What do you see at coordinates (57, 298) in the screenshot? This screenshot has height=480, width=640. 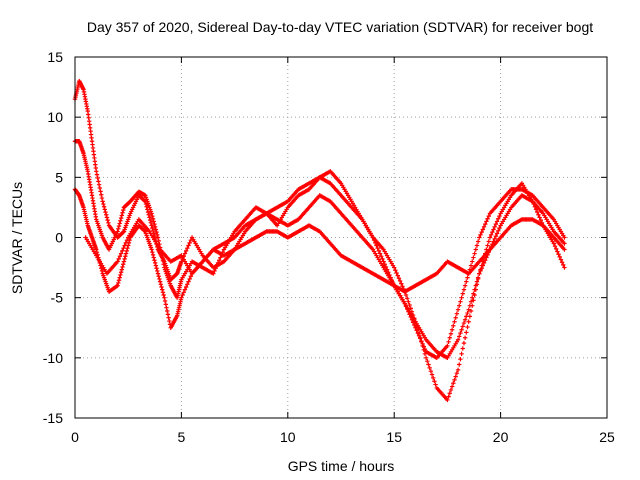 I see `y-tick-label: -5` at bounding box center [57, 298].